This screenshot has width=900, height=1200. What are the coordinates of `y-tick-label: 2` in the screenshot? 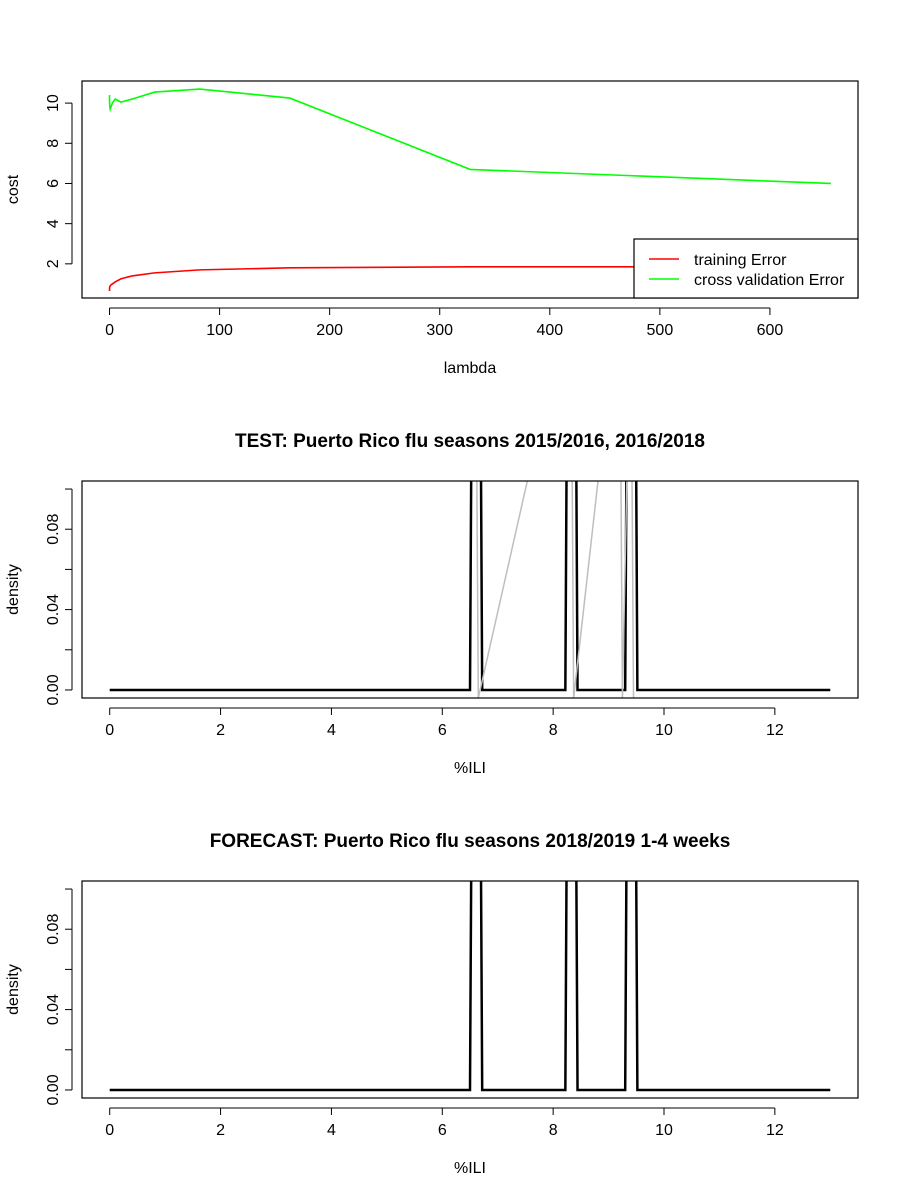 It's located at (53, 263).